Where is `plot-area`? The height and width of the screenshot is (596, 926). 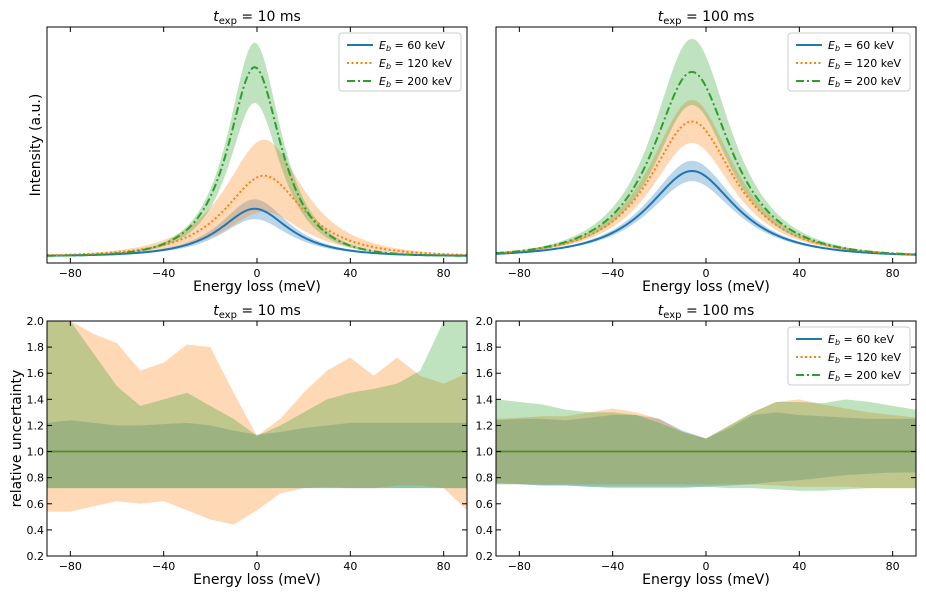 plot-area is located at coordinates (706, 445).